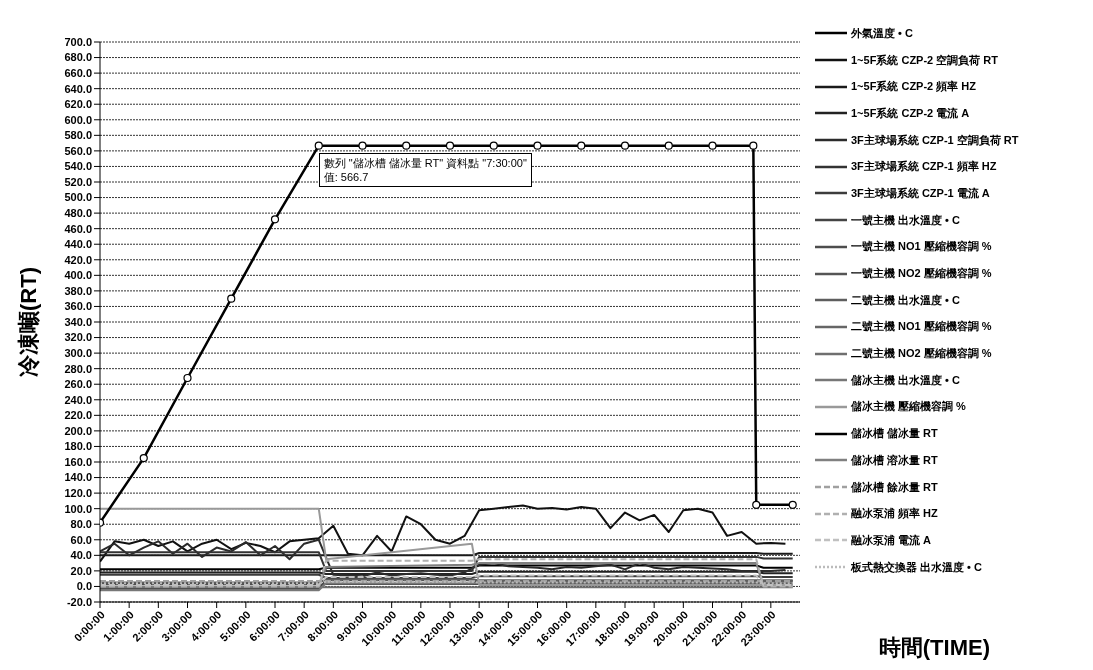  I want to click on legend-label: 儲冰主機 壓縮機容調 %, so click(908, 407).